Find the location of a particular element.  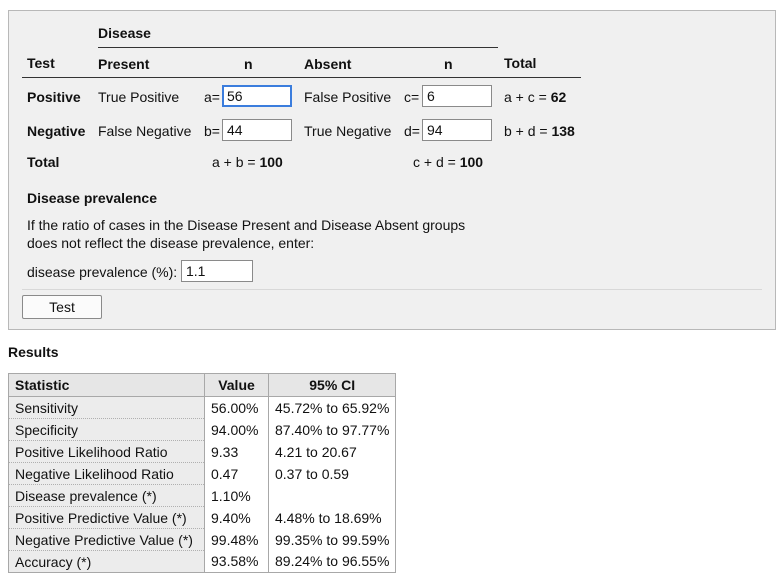

prevalence-label: disease prevalence (%): is located at coordinates (102, 272).